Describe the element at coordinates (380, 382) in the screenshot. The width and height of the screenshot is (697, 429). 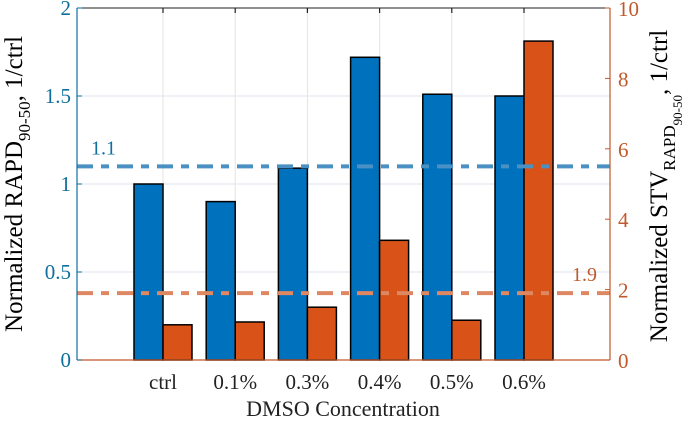
I see `x-tick-label: 0.4%` at that location.